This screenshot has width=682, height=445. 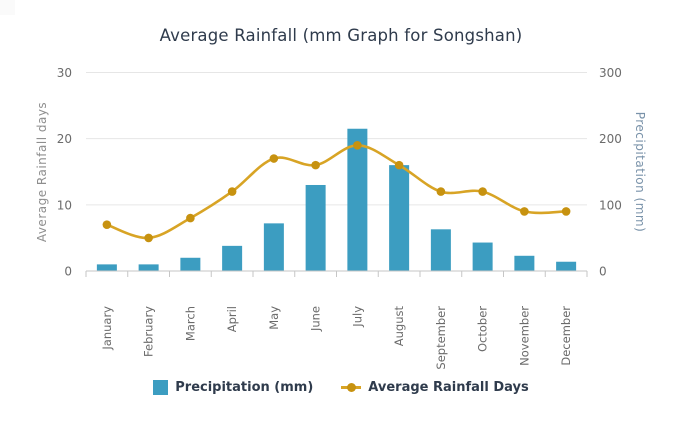 I want to click on line-marker-september, so click(x=441, y=191).